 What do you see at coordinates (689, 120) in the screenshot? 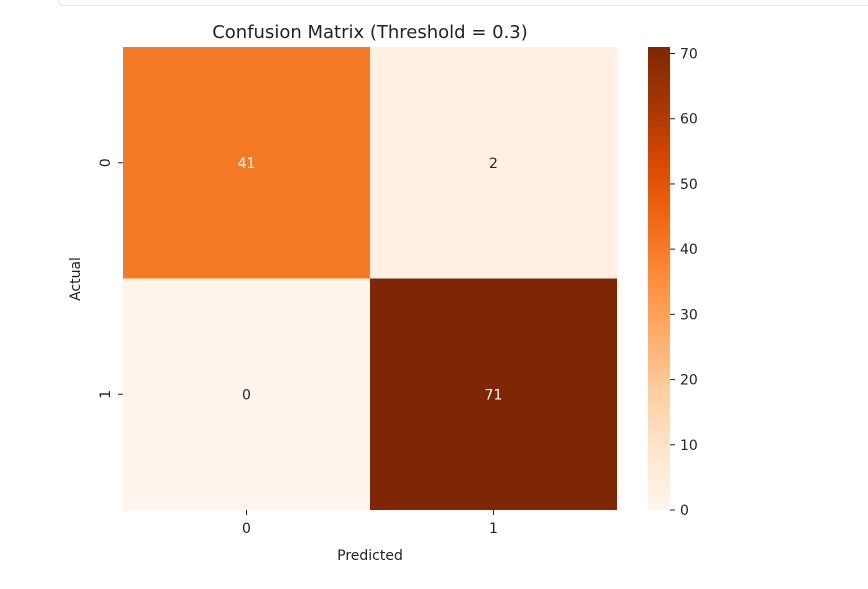
I see `colorbar-tick-label-6: 60` at bounding box center [689, 120].